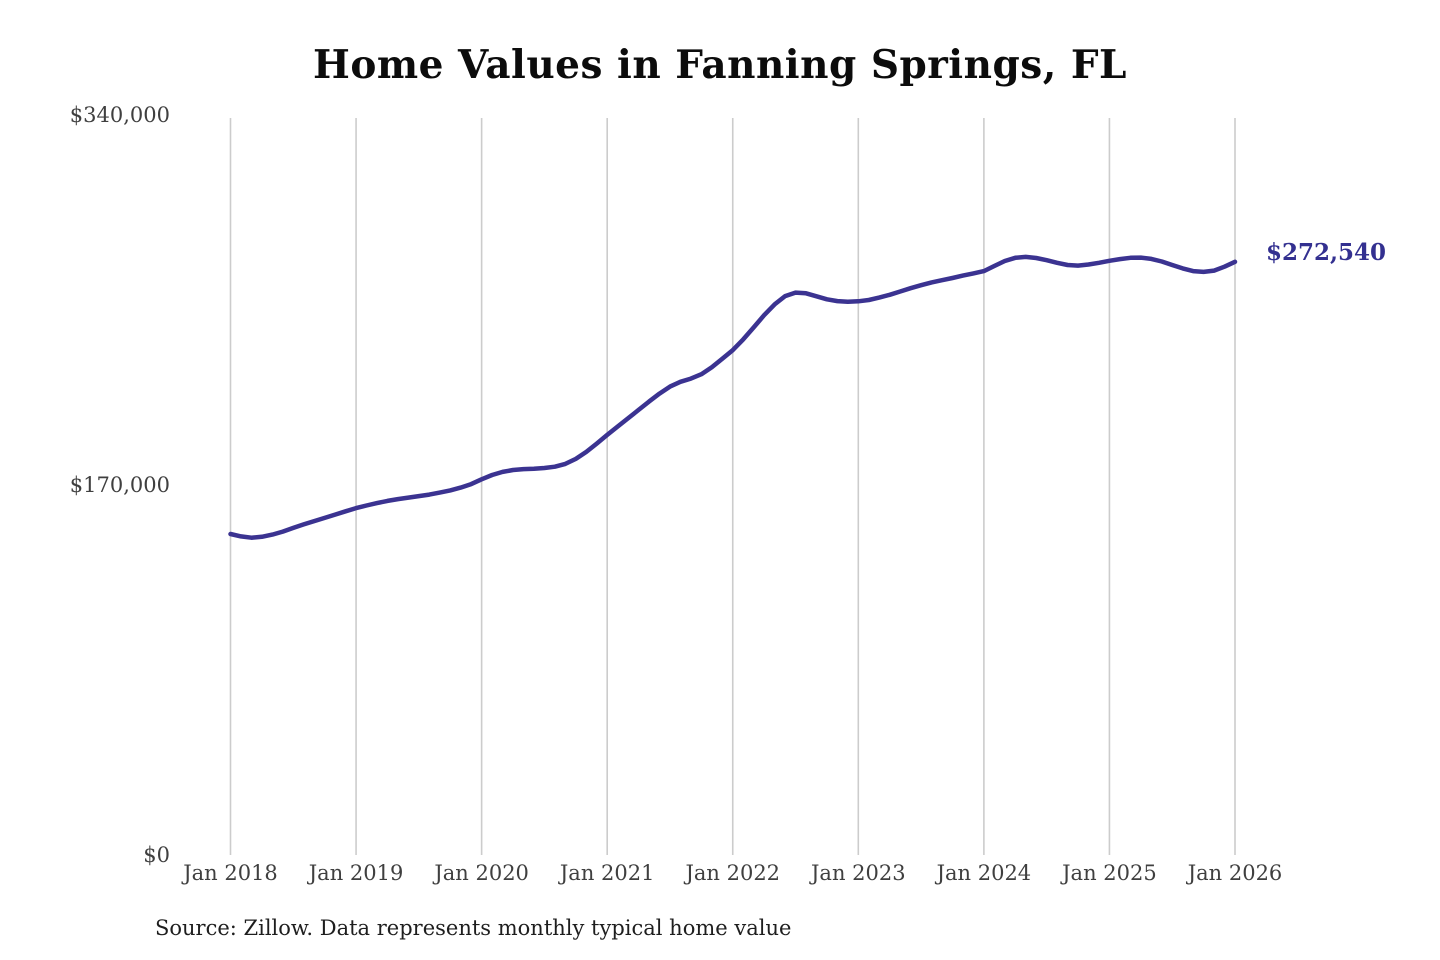 The width and height of the screenshot is (1440, 960). Describe the element at coordinates (480, 873) in the screenshot. I see `x-axis-tick-label: Jan 2020` at that location.